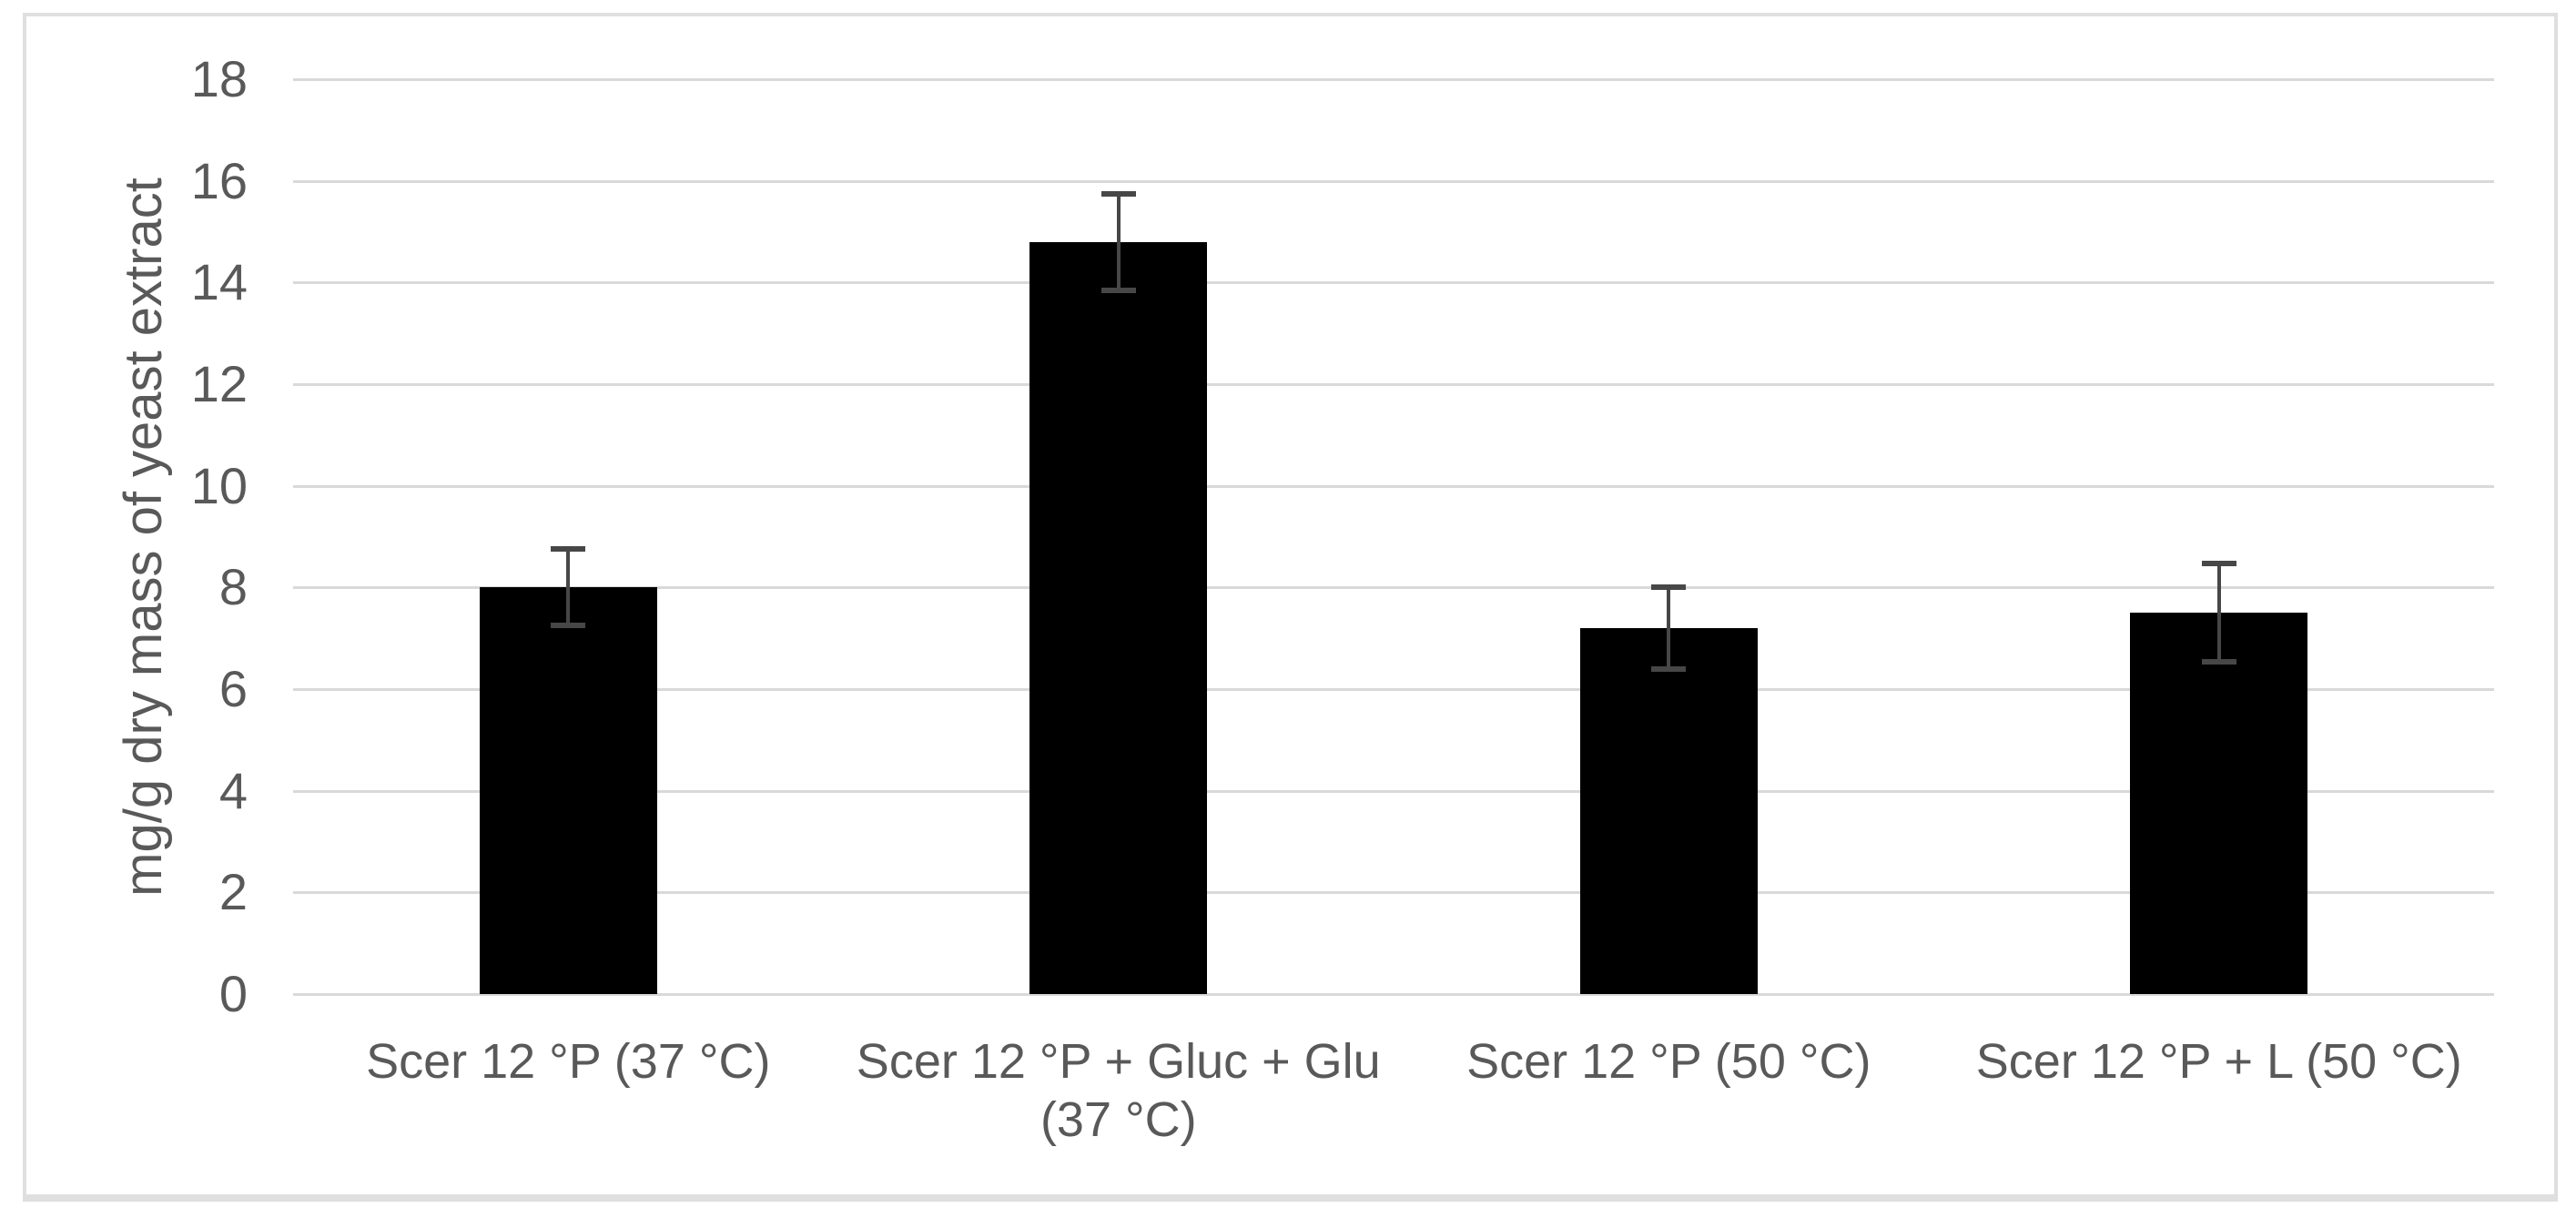 The height and width of the screenshot is (1218, 2576). Describe the element at coordinates (233, 994) in the screenshot. I see `y-tick-label: 0` at that location.